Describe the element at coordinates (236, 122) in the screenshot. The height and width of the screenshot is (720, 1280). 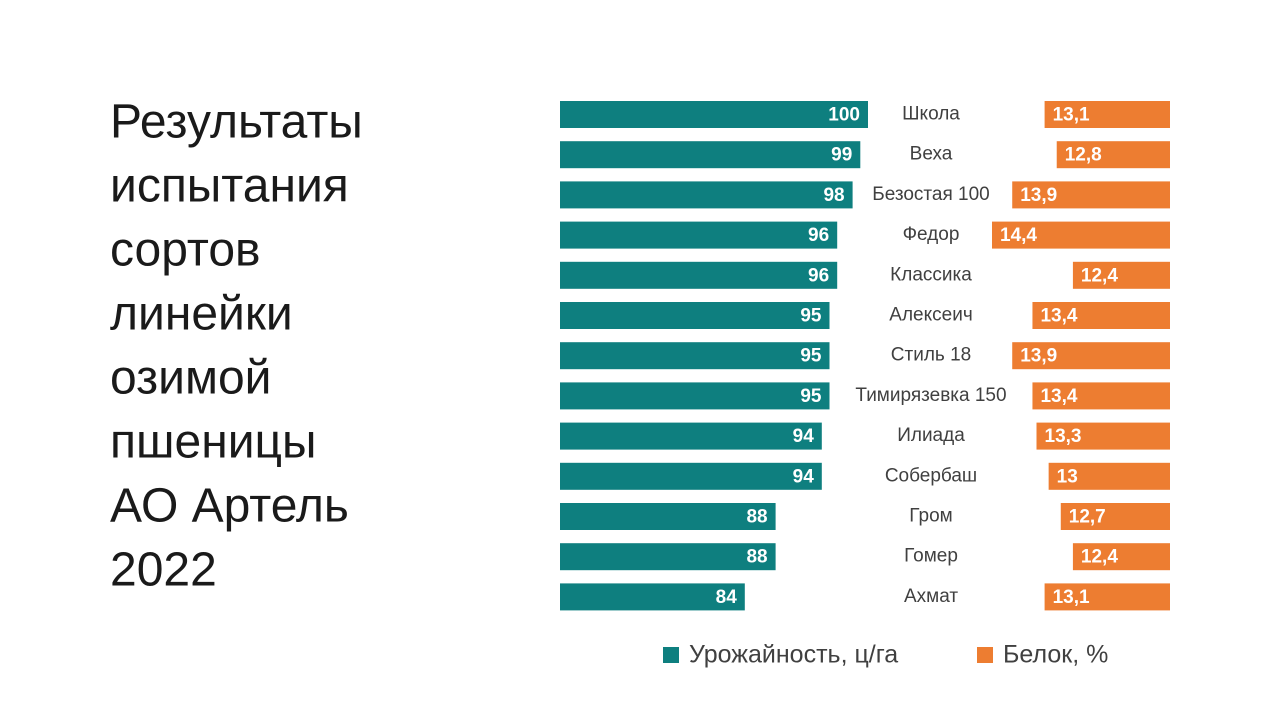
I see `chart-title-line: Результаты` at that location.